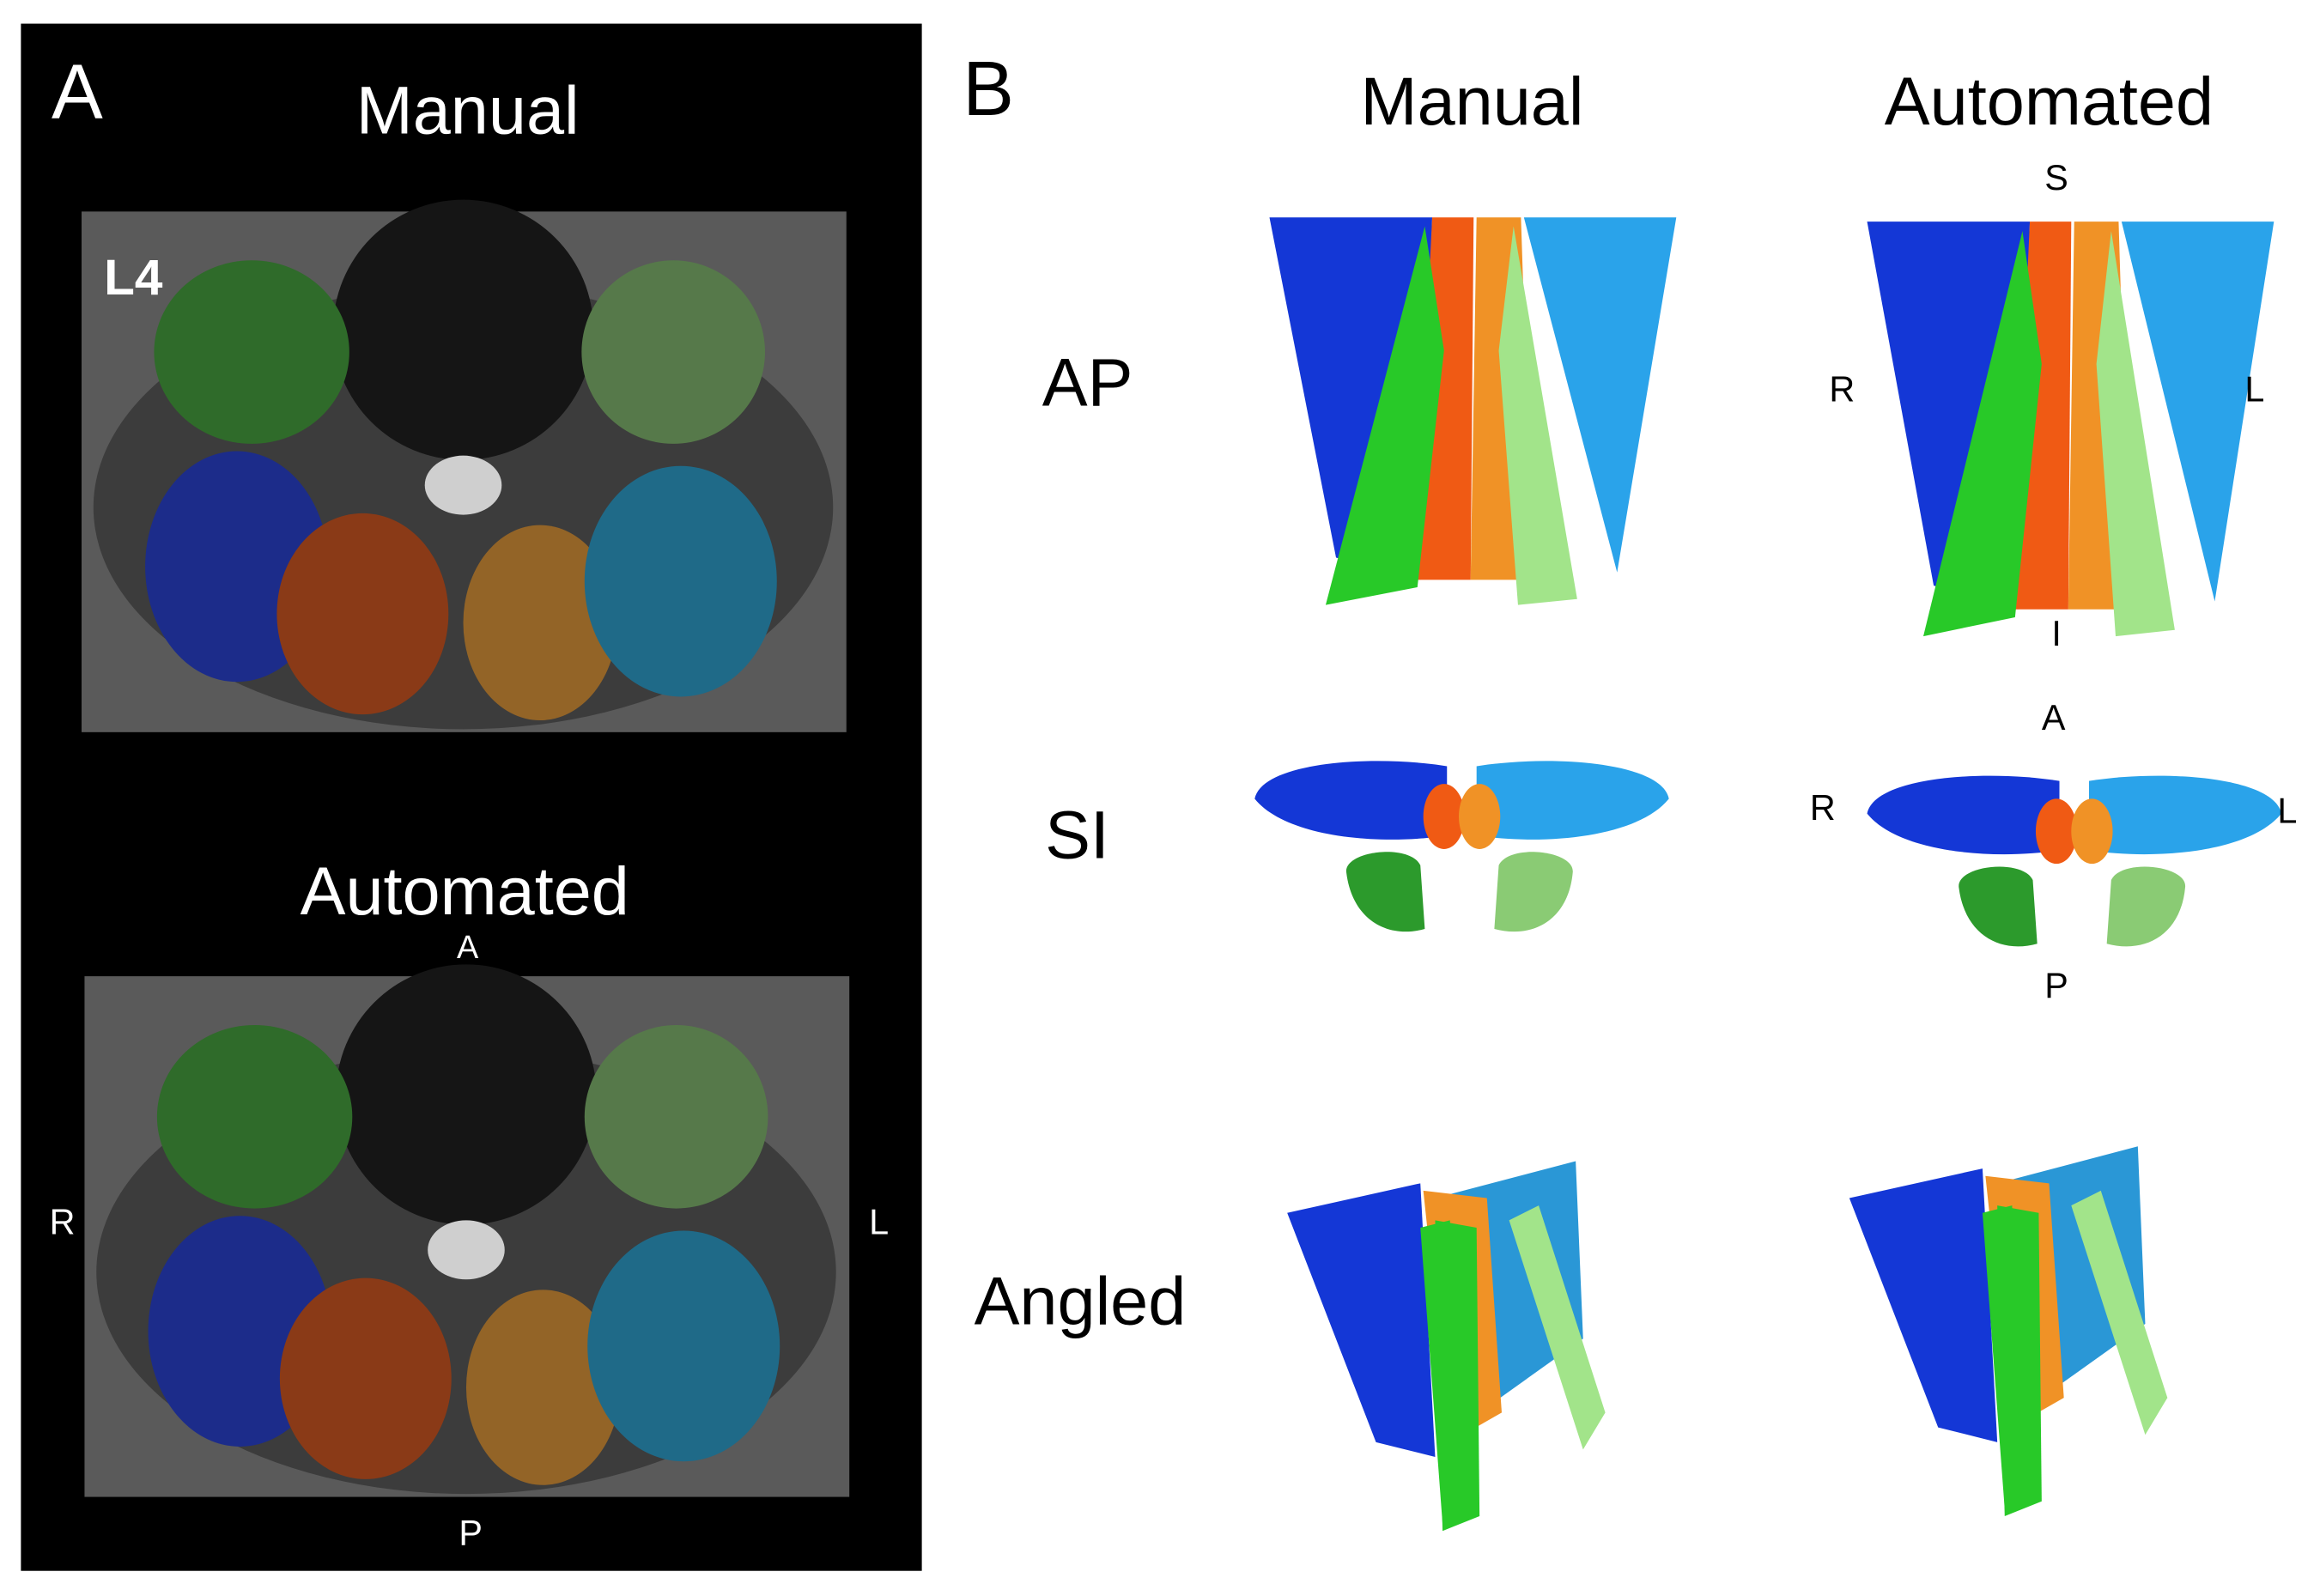 The image size is (2320, 1596). I want to click on panel-title: Automated, so click(465, 891).